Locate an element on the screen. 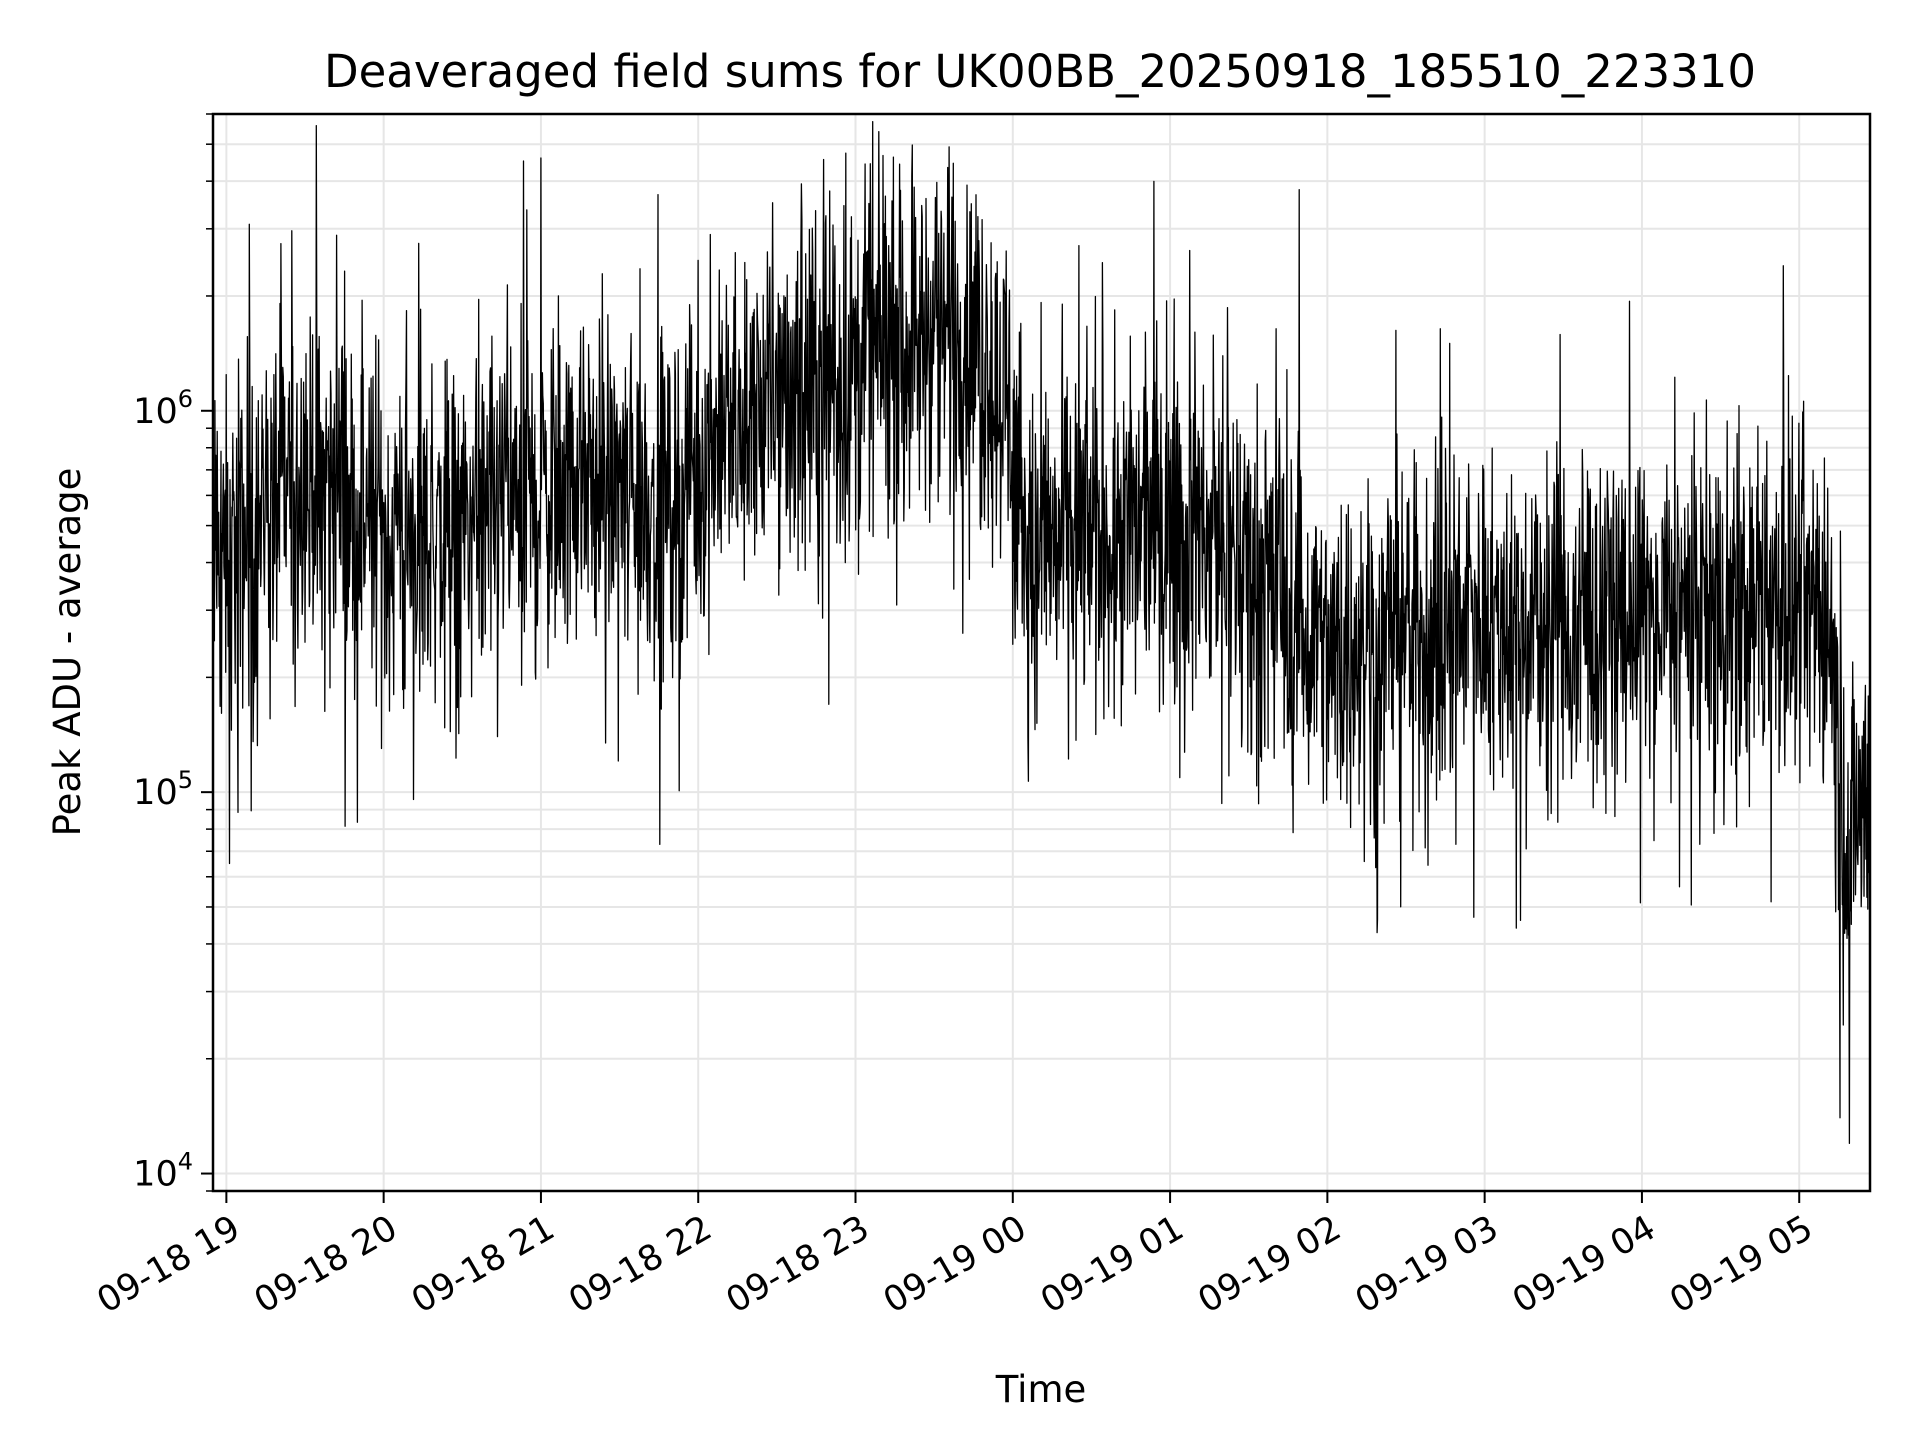 This screenshot has width=1920, height=1440. y-tick-label: 10⁶ is located at coordinates (163, 408).